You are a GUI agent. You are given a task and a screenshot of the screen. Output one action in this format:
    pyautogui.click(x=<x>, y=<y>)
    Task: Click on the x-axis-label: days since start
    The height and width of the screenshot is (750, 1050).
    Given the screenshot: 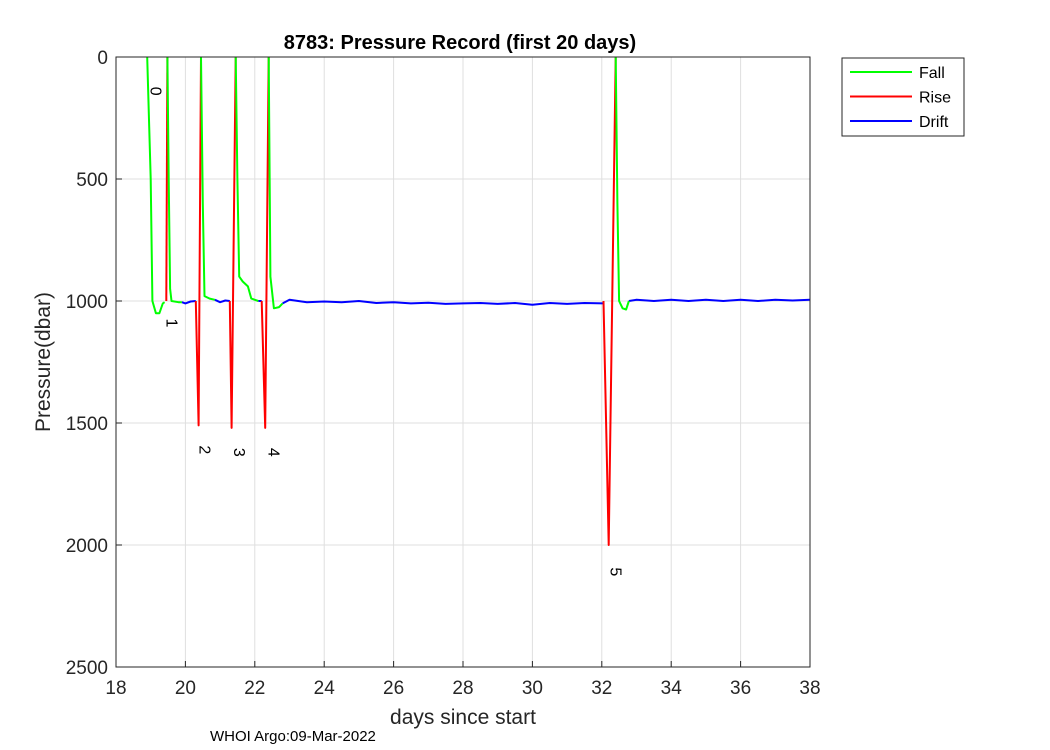 What is the action you would take?
    pyautogui.click(x=463, y=717)
    